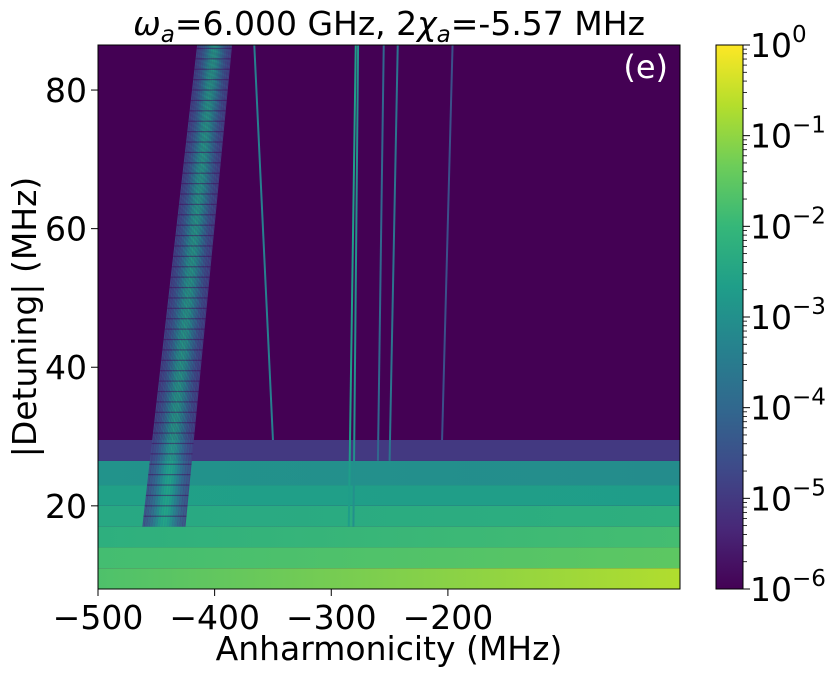  Describe the element at coordinates (389, 648) in the screenshot. I see `x-axis-label: Anharmonicity (MHz)` at that location.